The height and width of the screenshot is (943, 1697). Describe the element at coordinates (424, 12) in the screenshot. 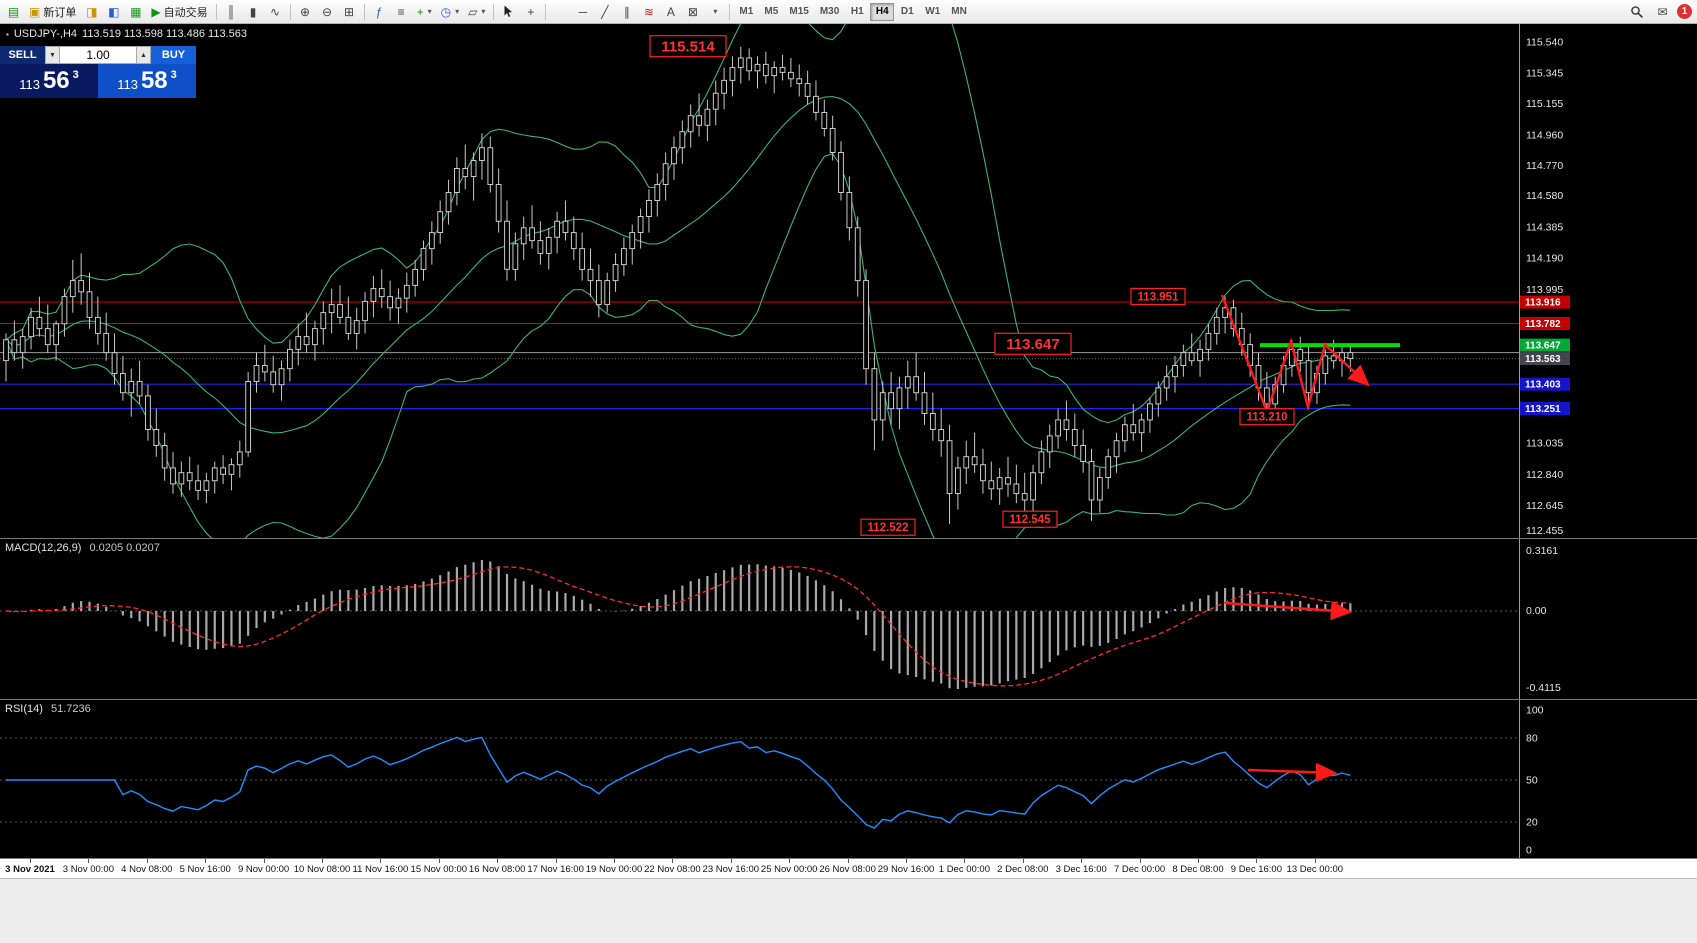

I see `add-indicator-button: + ▾` at that location.